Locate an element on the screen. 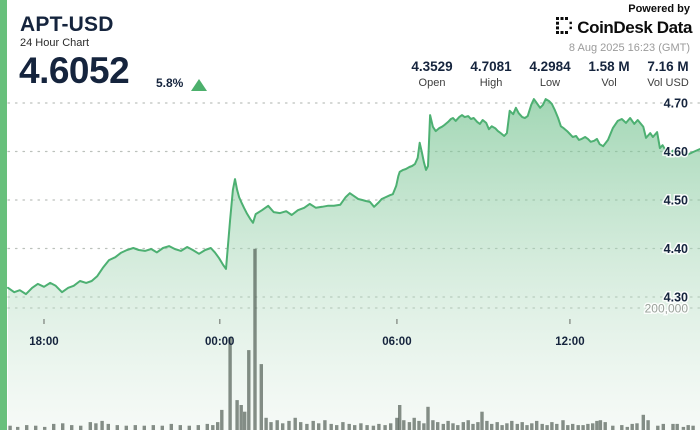 This screenshot has height=430, width=700. vol-usd-label: Vol USD is located at coordinates (668, 83).